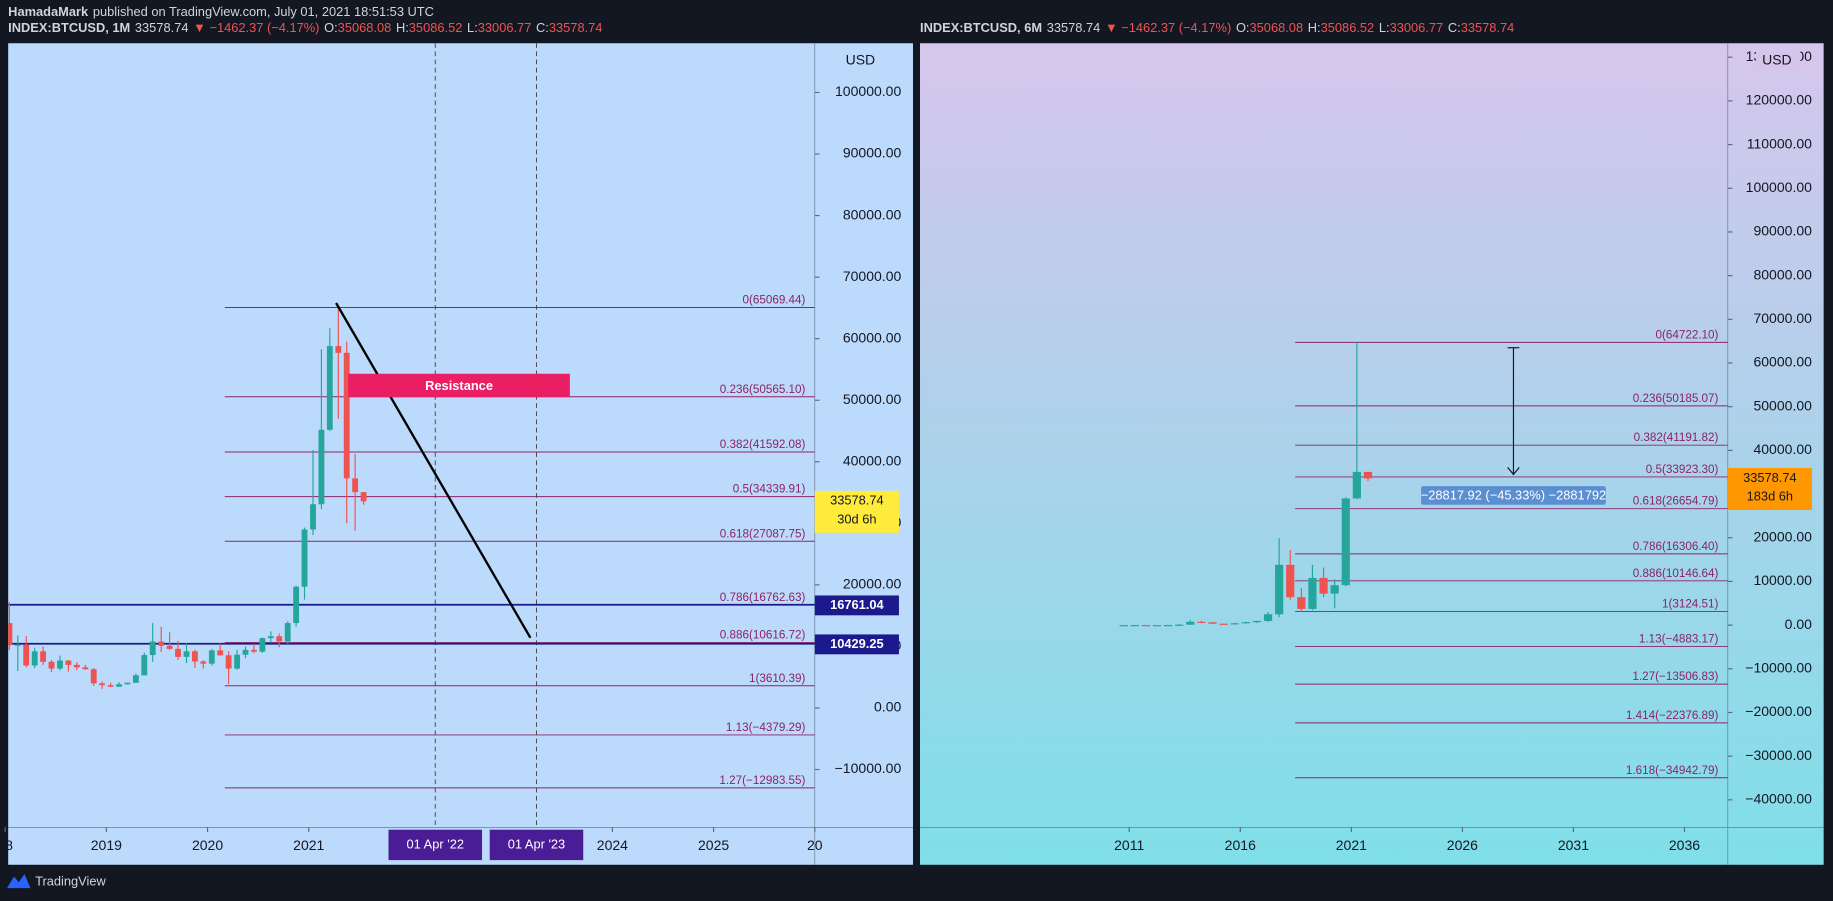 The width and height of the screenshot is (1833, 901). Describe the element at coordinates (766, 727) in the screenshot. I see `fib-label: 1.13(−4379.29)` at that location.